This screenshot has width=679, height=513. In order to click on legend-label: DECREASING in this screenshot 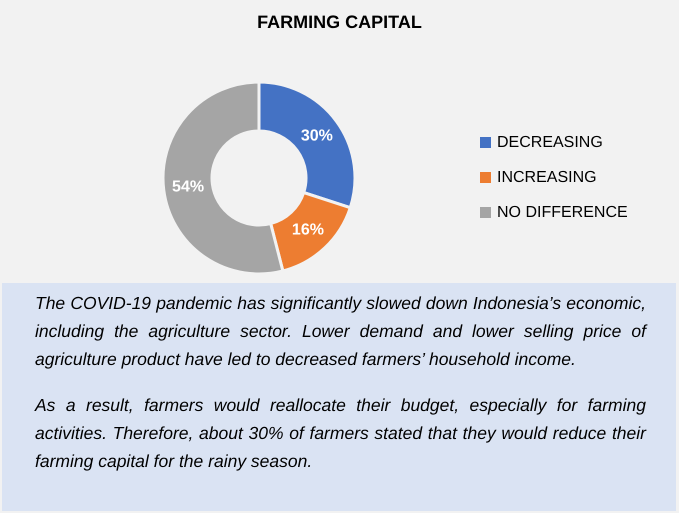, I will do `click(550, 143)`.